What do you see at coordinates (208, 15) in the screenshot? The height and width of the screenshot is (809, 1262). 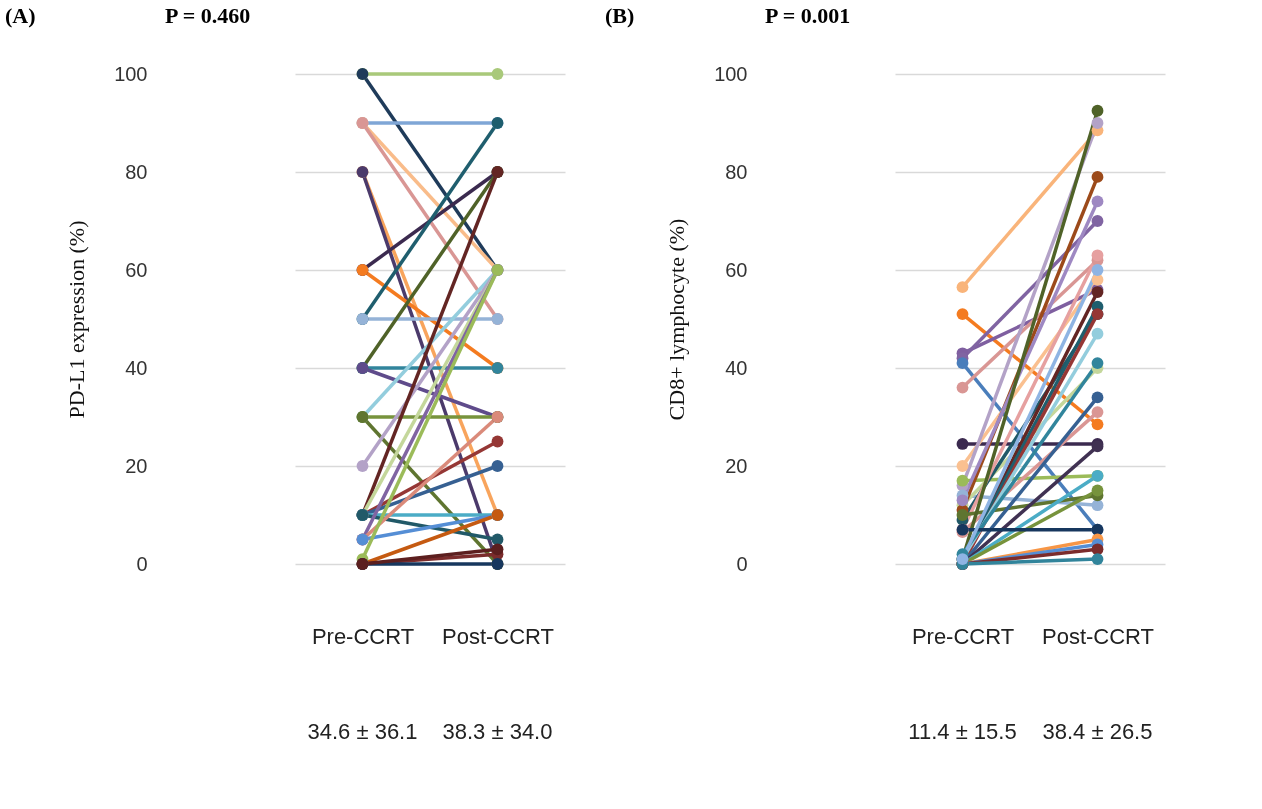 I see `chart-subtitle: P = 0.460` at bounding box center [208, 15].